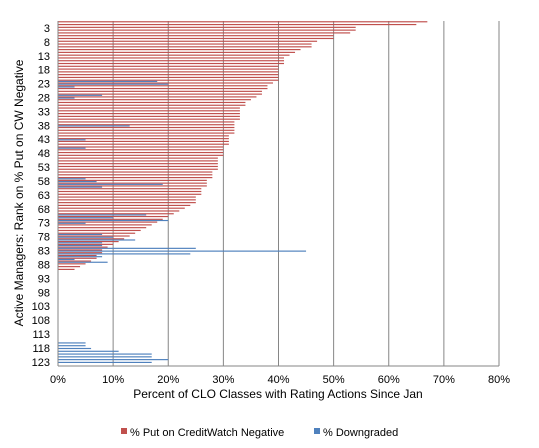  Describe the element at coordinates (44, 126) in the screenshot. I see `y-tick-label: 38` at that location.